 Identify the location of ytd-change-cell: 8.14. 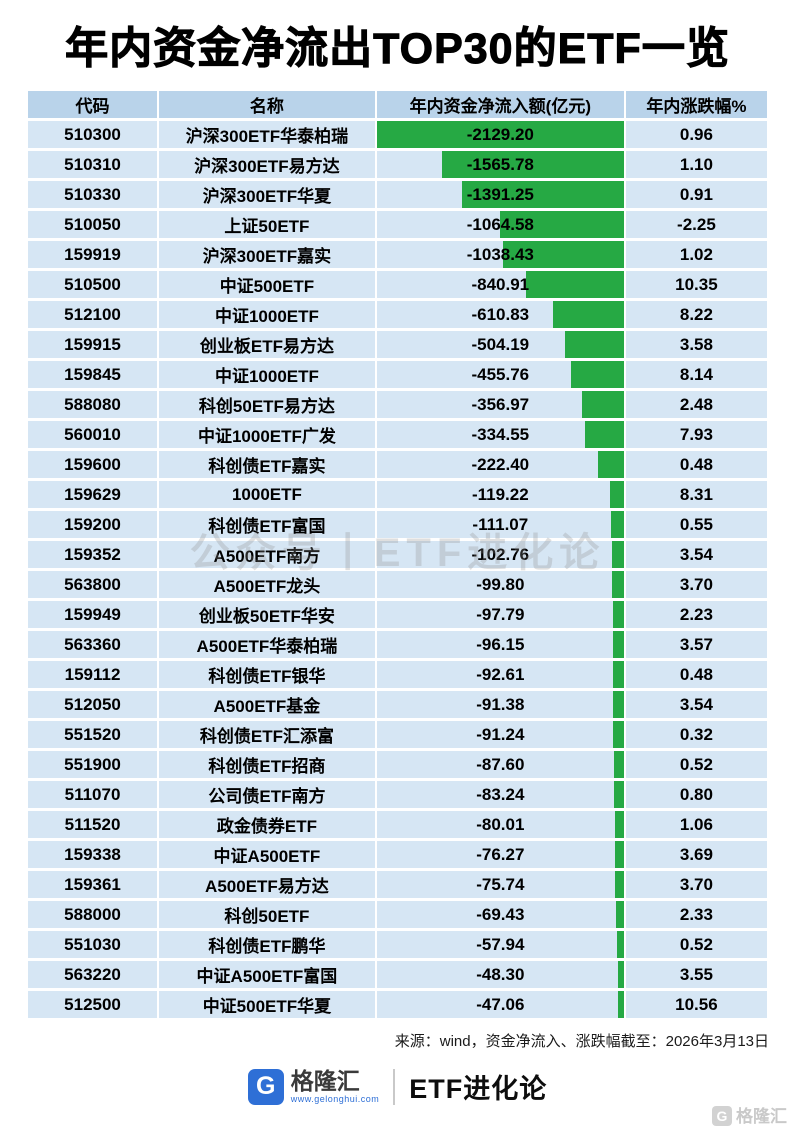
(696, 374).